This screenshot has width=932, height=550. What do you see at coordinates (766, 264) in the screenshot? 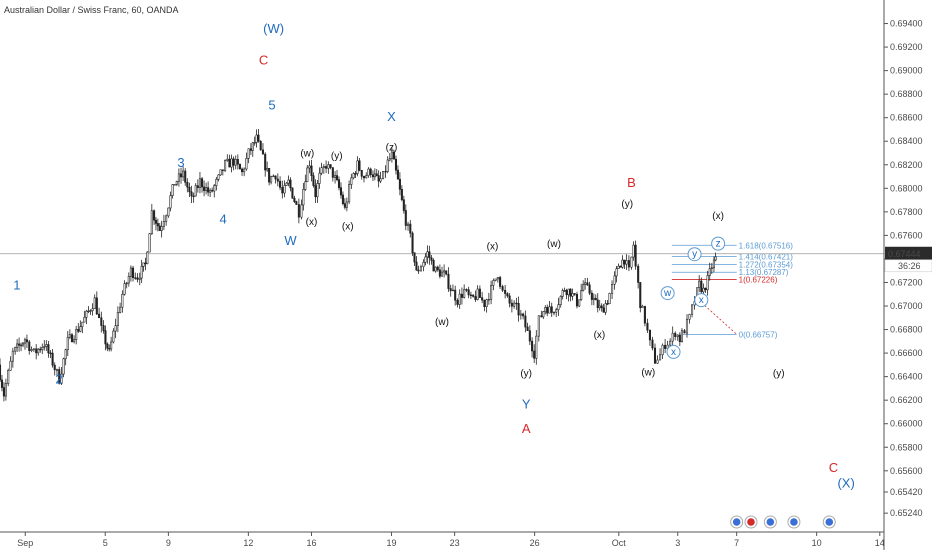
I see `fib-level-label: 1.272(0.67354)` at bounding box center [766, 264].